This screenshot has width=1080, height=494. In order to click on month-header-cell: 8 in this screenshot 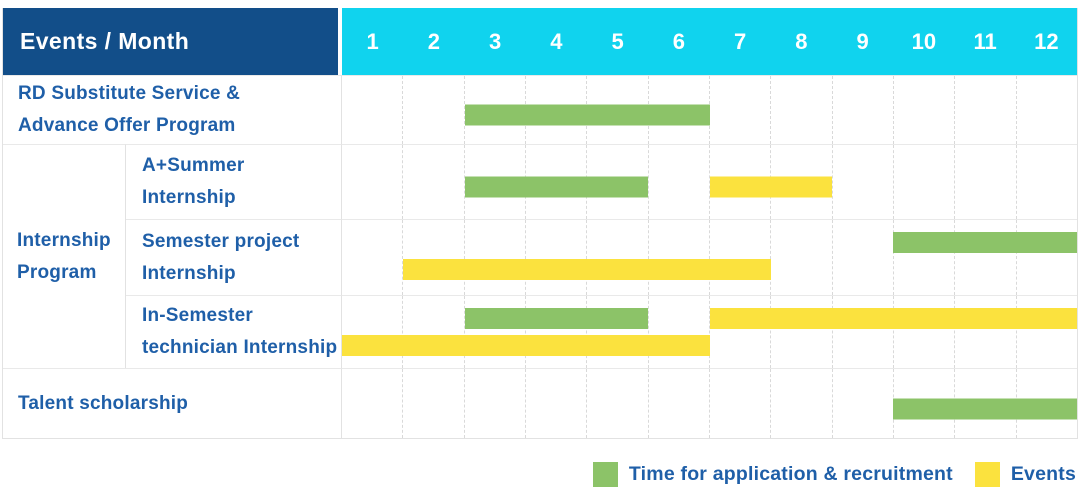, I will do `click(801, 41)`.